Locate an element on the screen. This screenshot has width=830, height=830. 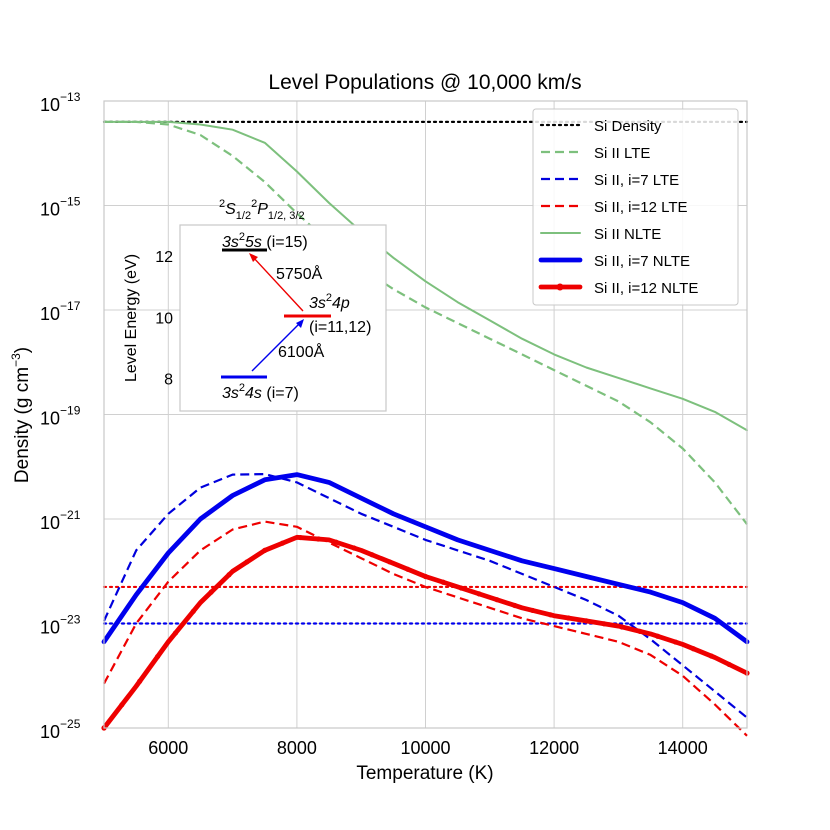
legend-label: Si II, i=7 NLTE is located at coordinates (642, 261).